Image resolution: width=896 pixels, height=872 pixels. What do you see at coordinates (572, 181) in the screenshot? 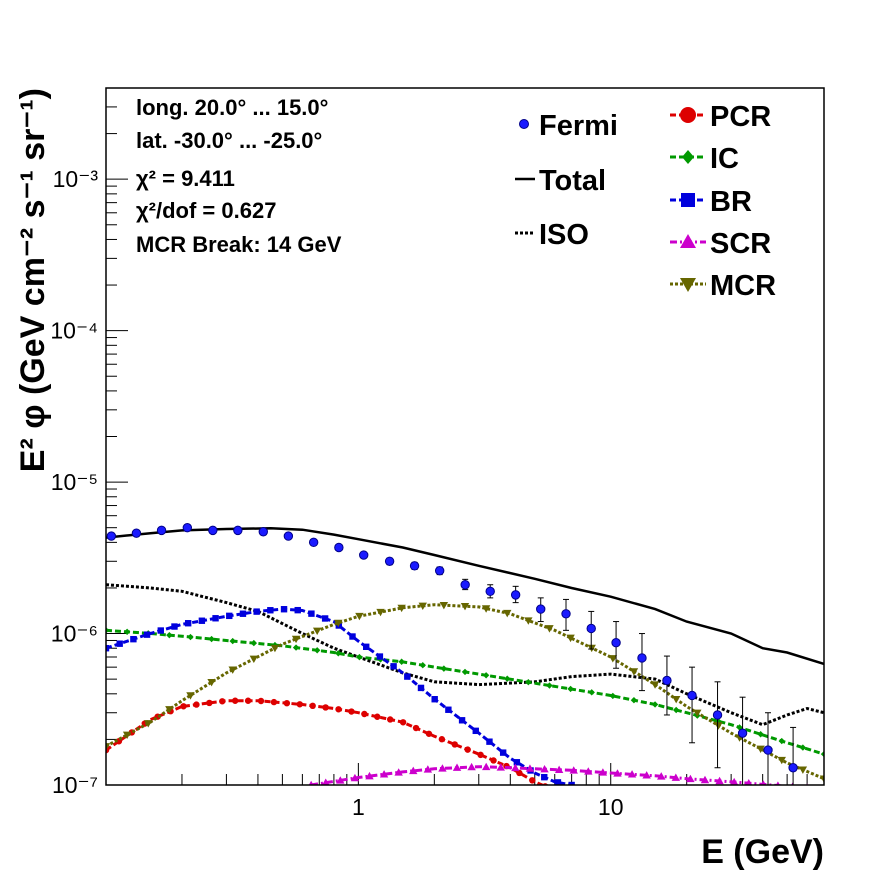
I see `legend-label-total: Total` at bounding box center [572, 181].